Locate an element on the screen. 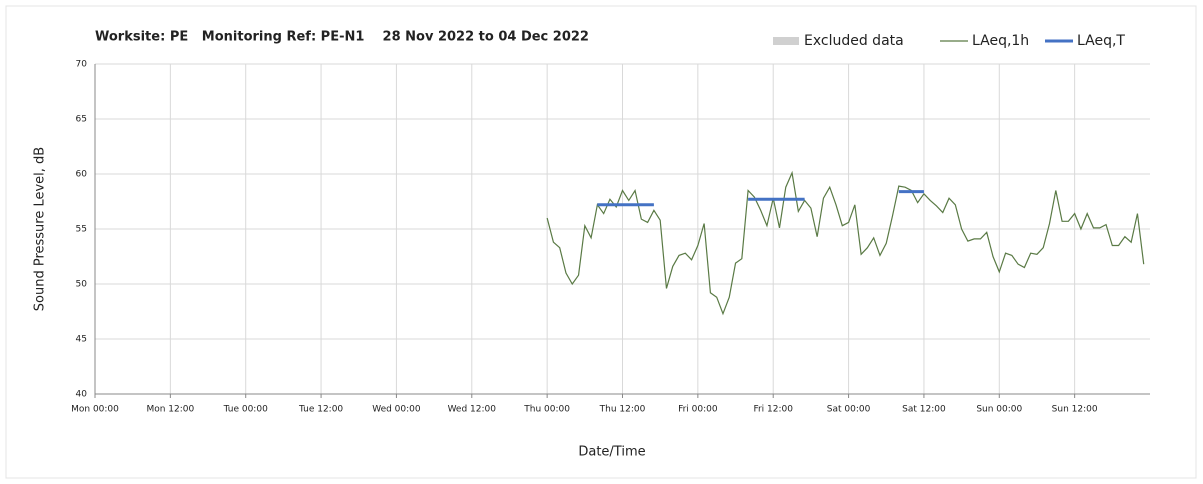 The image size is (1203, 484). legend-swatch is located at coordinates (786, 41).